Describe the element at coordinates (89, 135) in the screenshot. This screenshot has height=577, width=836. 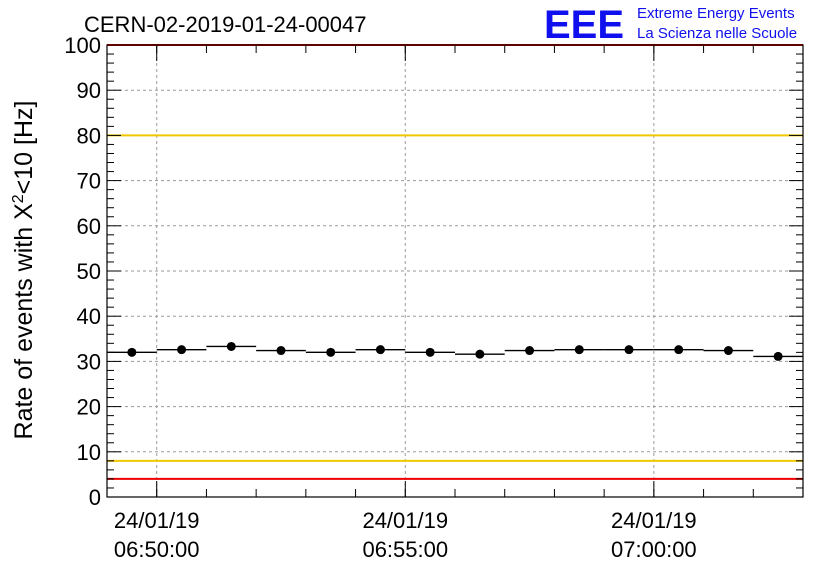
I see `y-tick-label: 80` at that location.